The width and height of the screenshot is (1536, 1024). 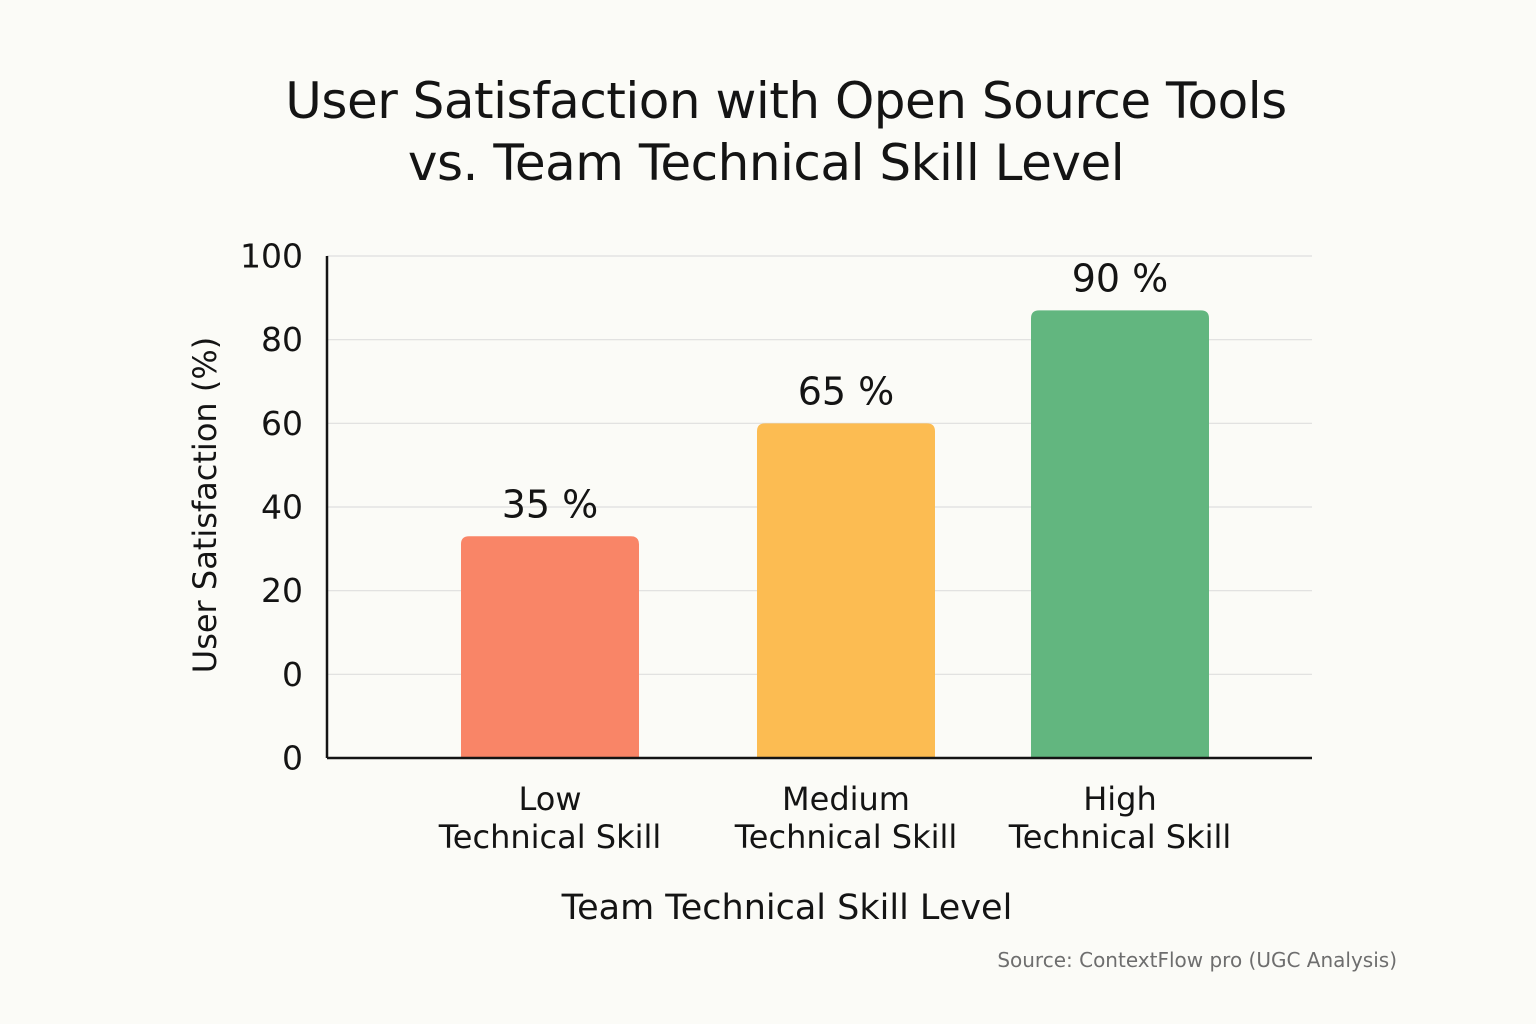 I want to click on chart-title-line-2: vs. Team Technical Skill Level, so click(x=766, y=163).